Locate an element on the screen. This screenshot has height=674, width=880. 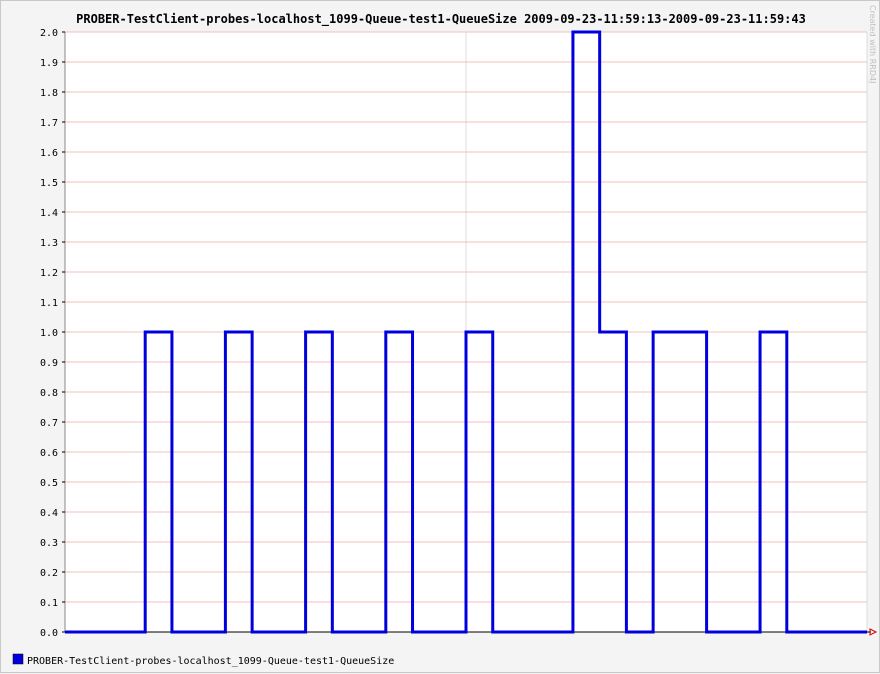
y-tick-label: 1.6 is located at coordinates (49, 153).